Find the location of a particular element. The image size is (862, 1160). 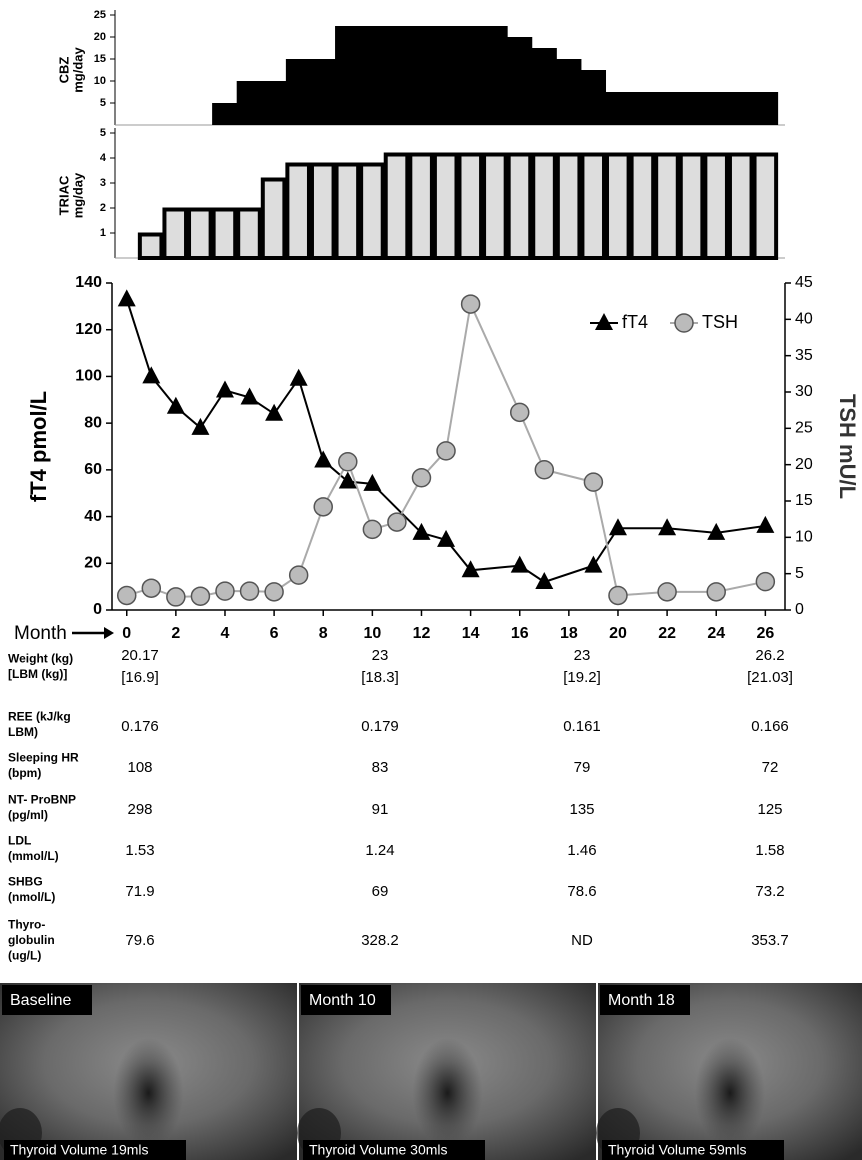

cell-value: 69 is located at coordinates (380, 891).